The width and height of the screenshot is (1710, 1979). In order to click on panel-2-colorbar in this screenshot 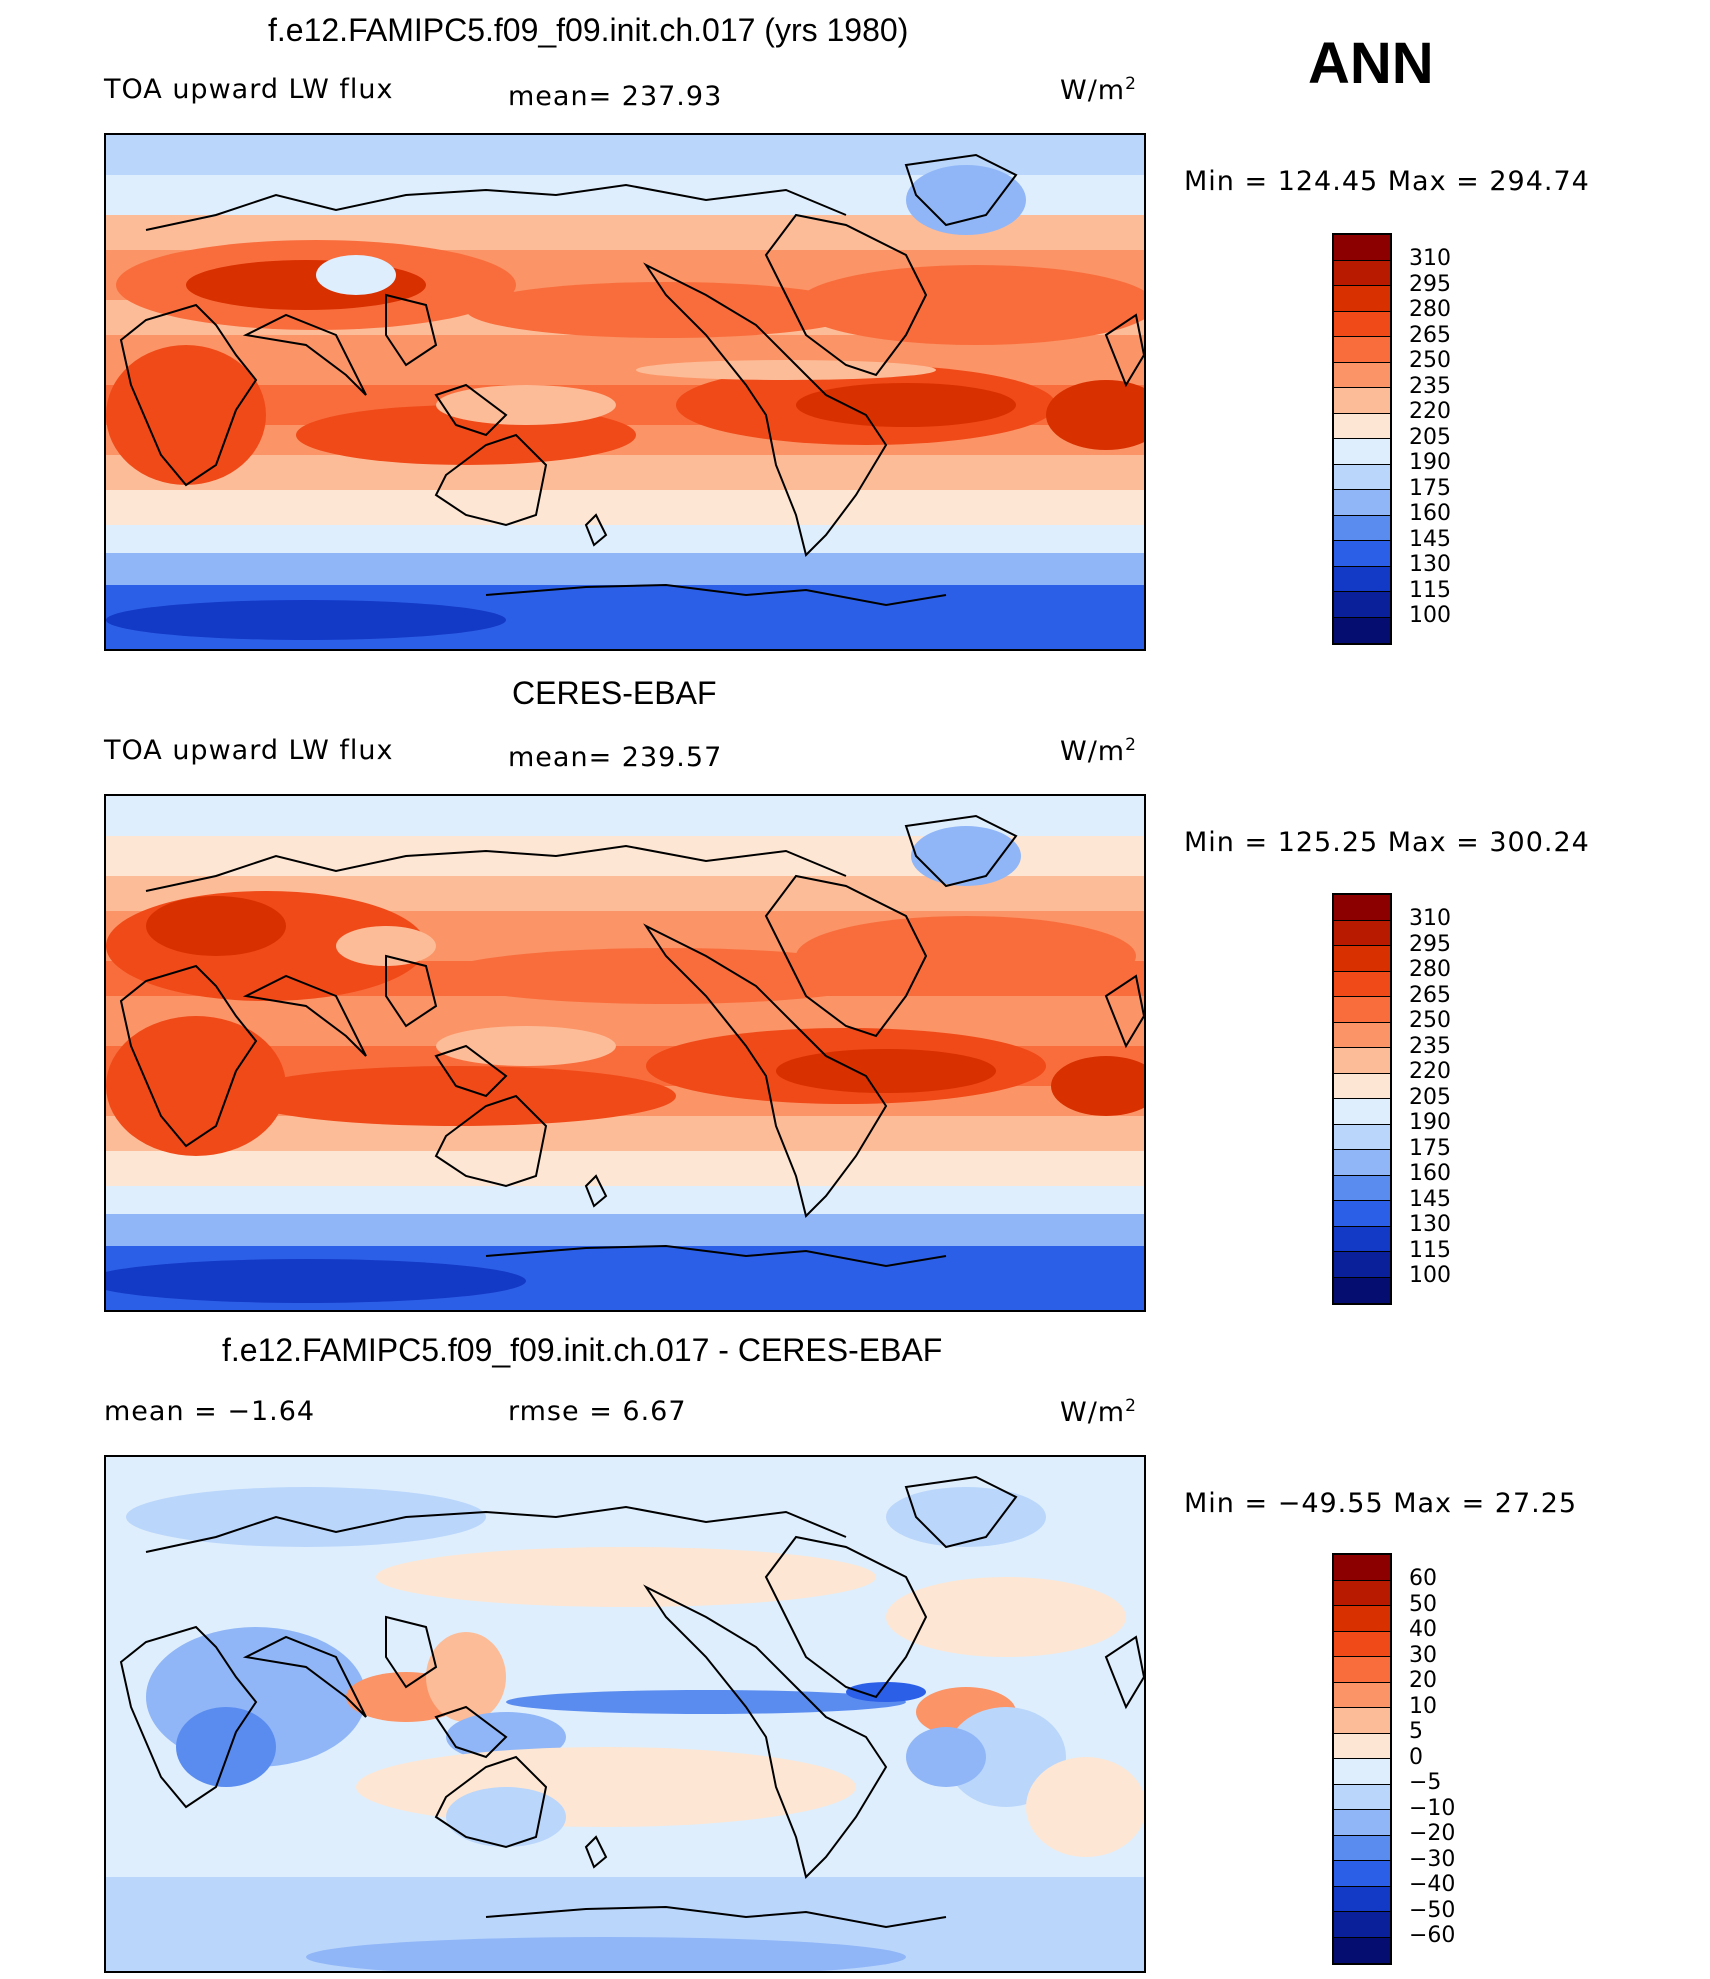, I will do `click(1362, 1099)`.